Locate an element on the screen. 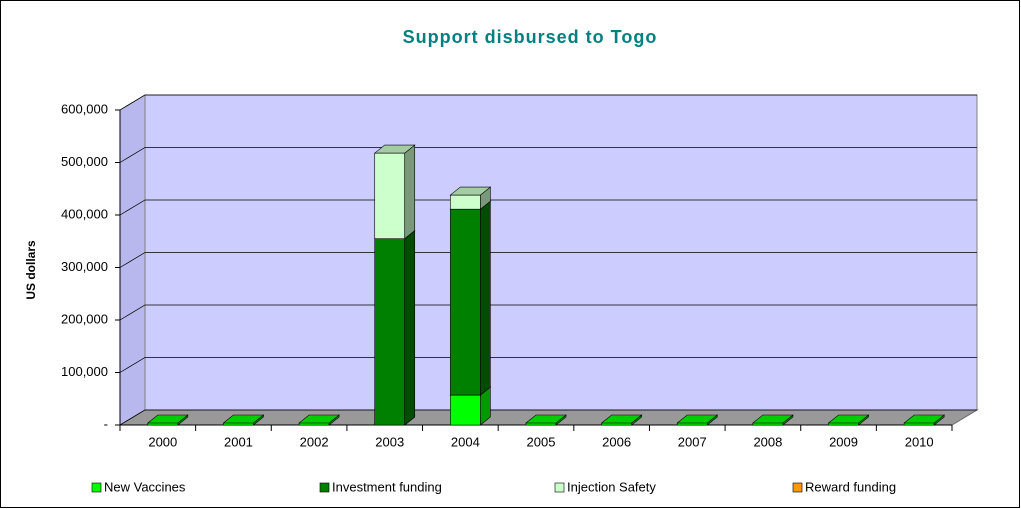  y-tick-label: 300,000 is located at coordinates (84, 266).